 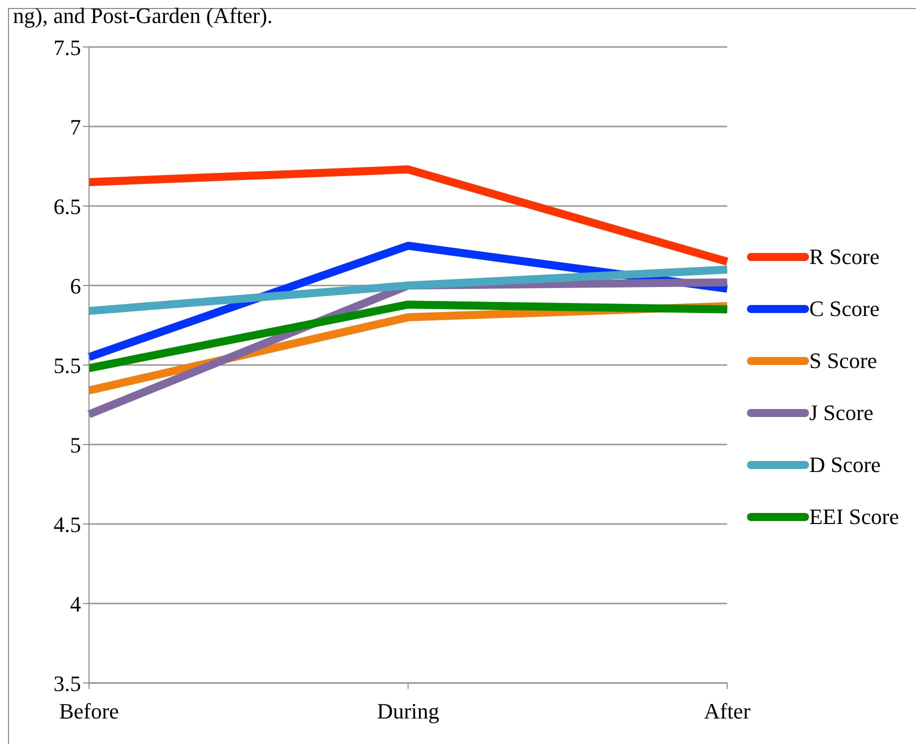 What do you see at coordinates (67, 683) in the screenshot?
I see `y-tick-label: 3.5` at bounding box center [67, 683].